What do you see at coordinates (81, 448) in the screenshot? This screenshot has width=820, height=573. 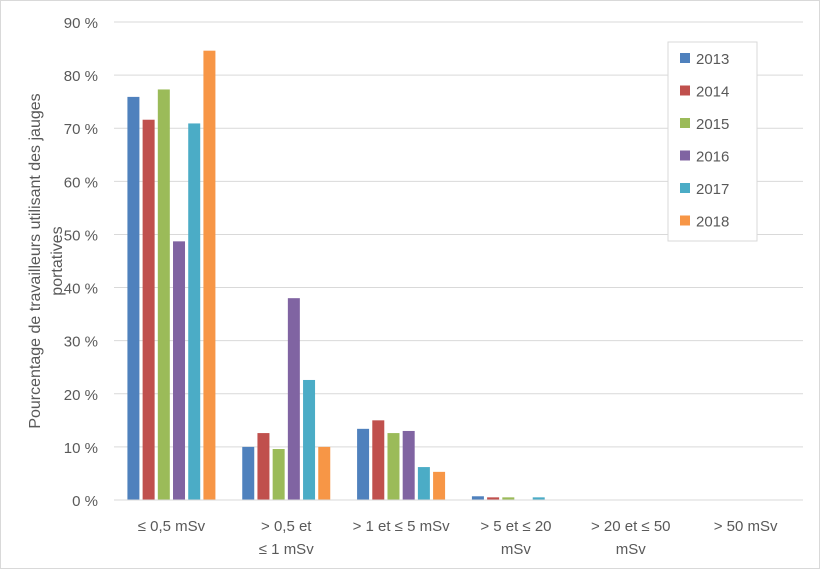 I see `y-tick-label: 10 %` at bounding box center [81, 448].